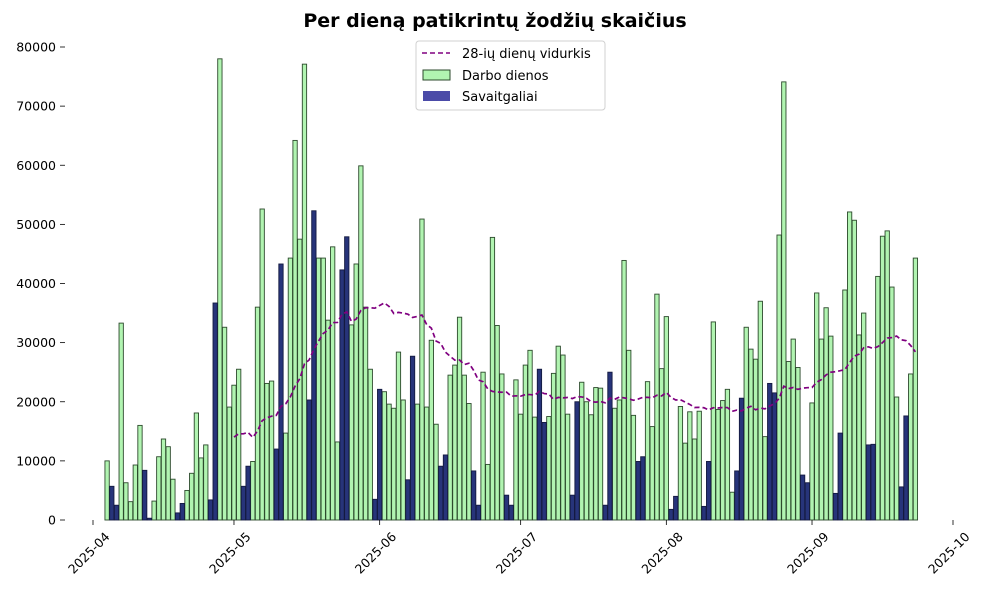 This screenshot has height=590, width=989. I want to click on x-tick-label: 2025-09, so click(808, 553).